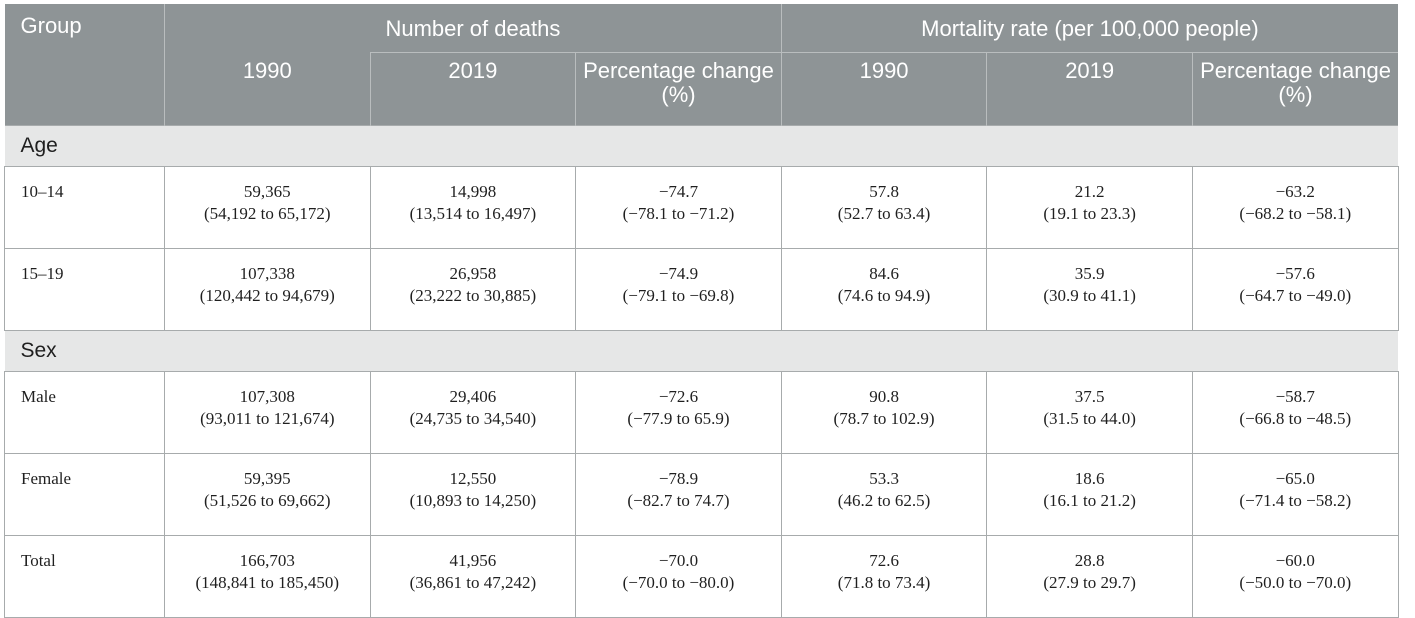 This screenshot has width=1415, height=618. Describe the element at coordinates (267, 89) in the screenshot. I see `deaths-1990-header: 1990` at that location.